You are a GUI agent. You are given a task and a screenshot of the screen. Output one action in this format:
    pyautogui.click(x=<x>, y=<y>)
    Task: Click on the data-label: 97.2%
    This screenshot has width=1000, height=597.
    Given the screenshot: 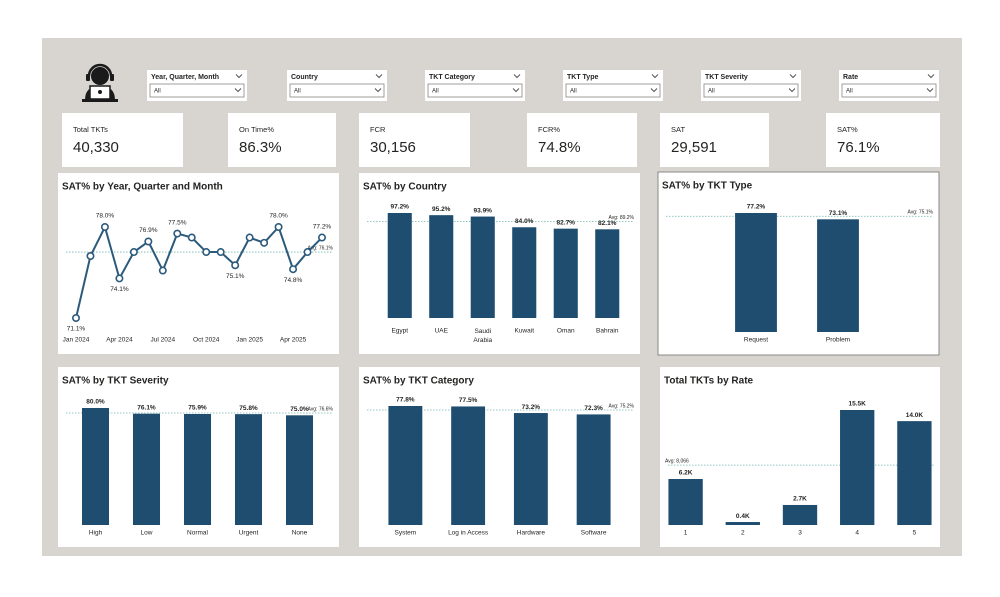 What is the action you would take?
    pyautogui.click(x=400, y=207)
    